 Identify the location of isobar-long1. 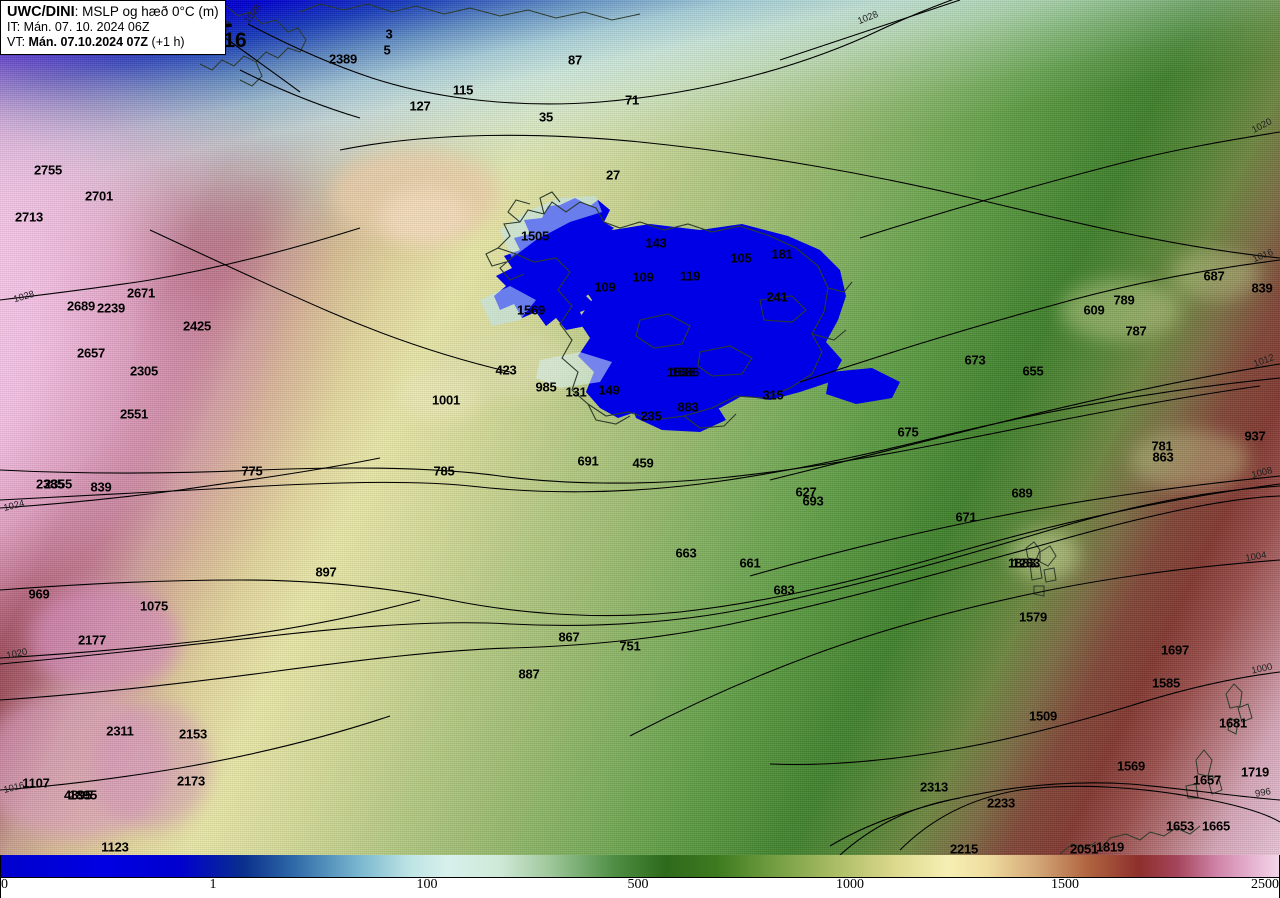
(630, 434).